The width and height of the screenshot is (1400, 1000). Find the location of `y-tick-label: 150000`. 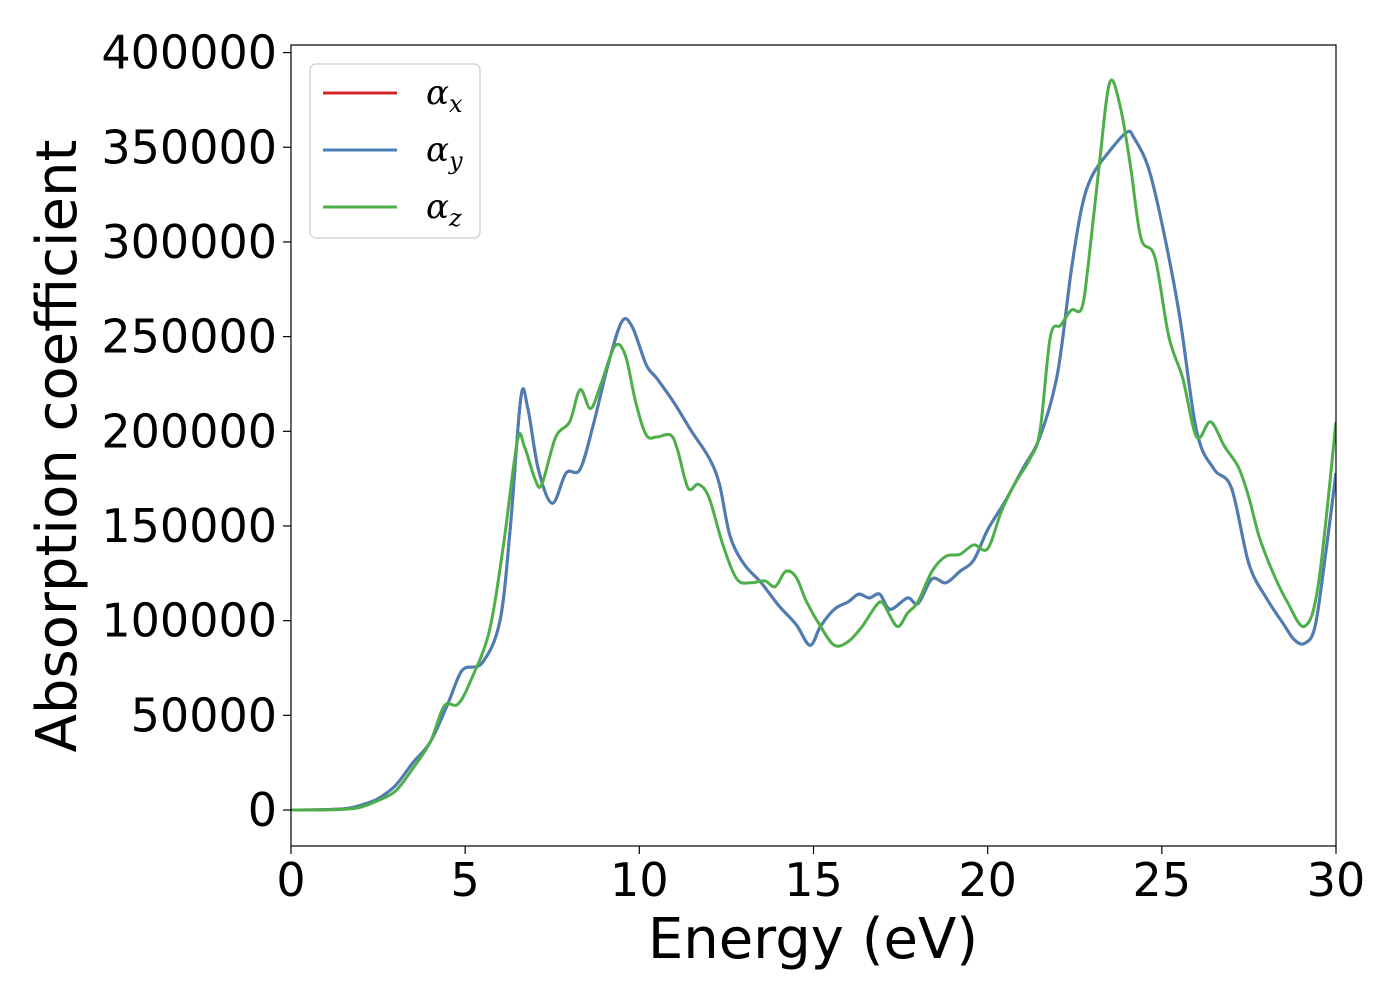

y-tick-label: 150000 is located at coordinates (189, 526).